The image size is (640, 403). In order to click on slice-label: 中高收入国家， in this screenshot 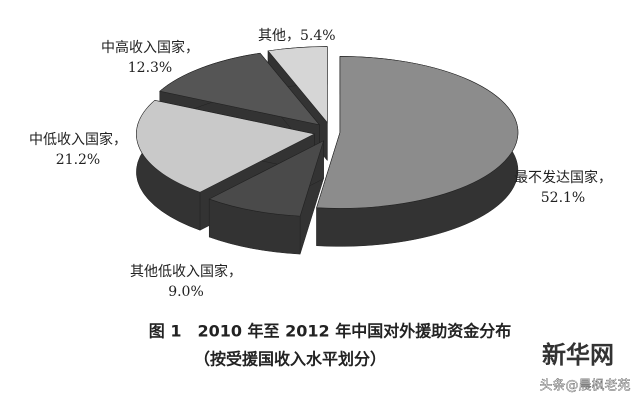, I will do `click(150, 47)`.